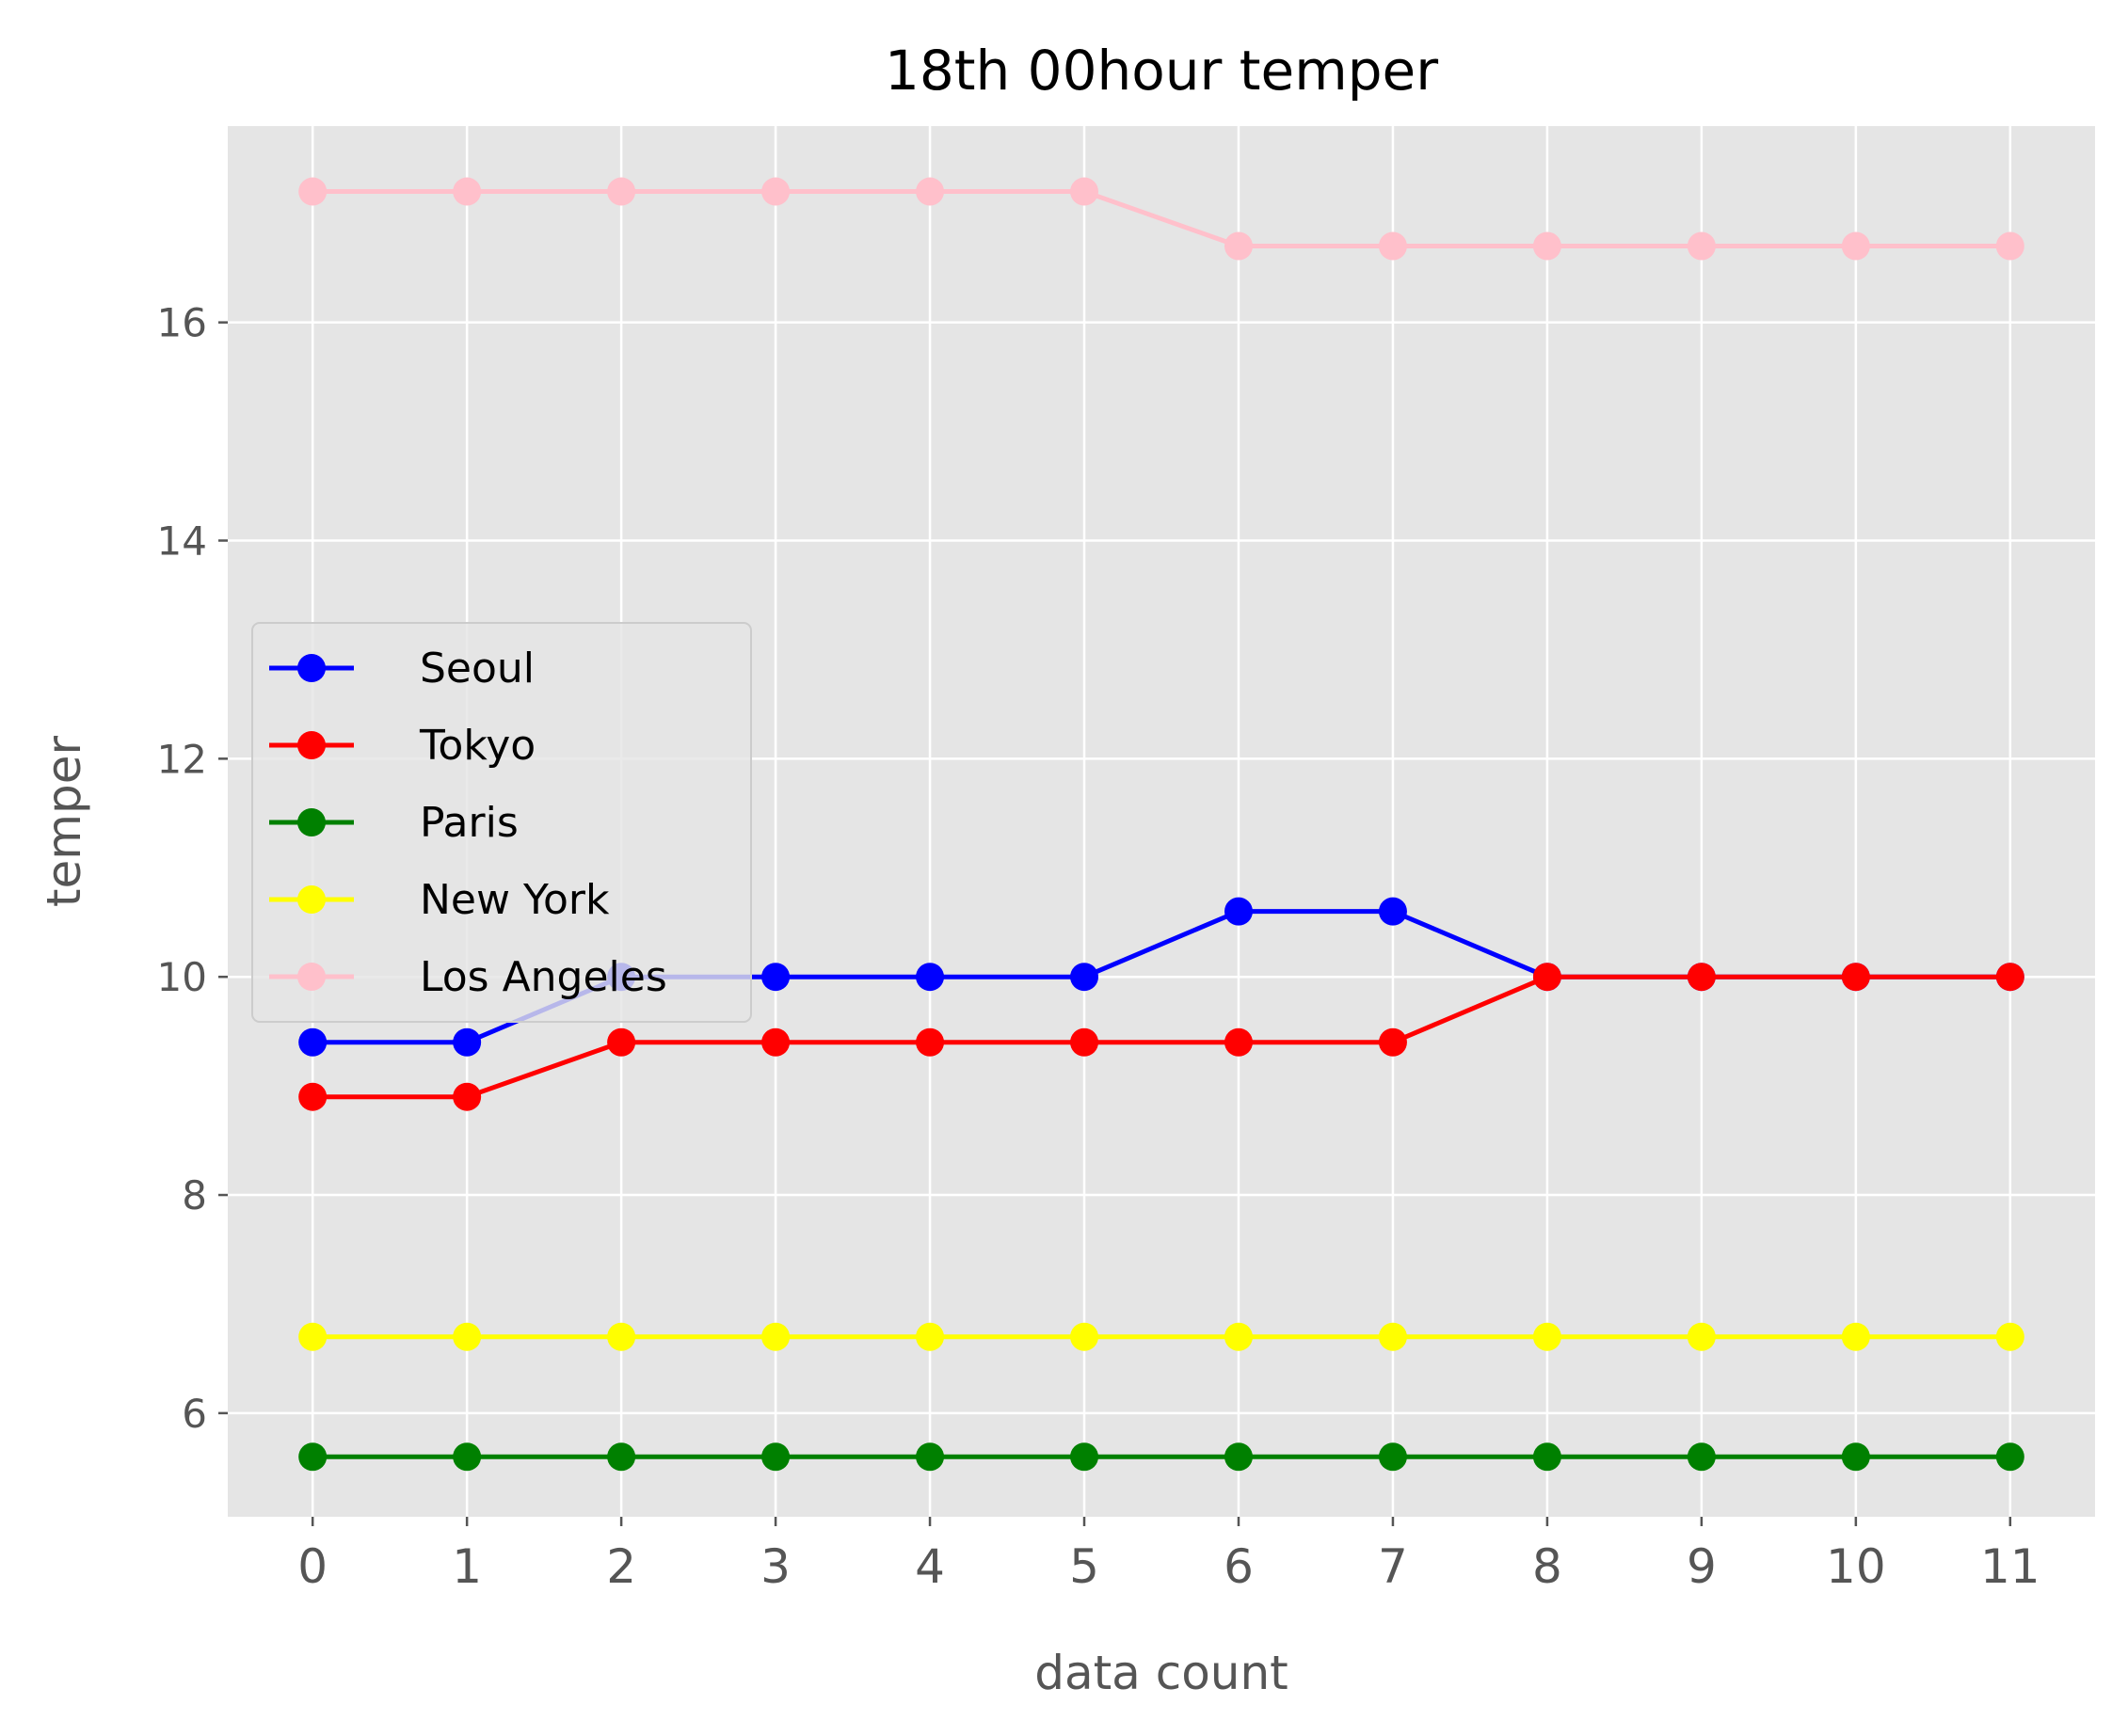 The image size is (2128, 1736). I want to click on x-tick-label: 2, so click(621, 1566).